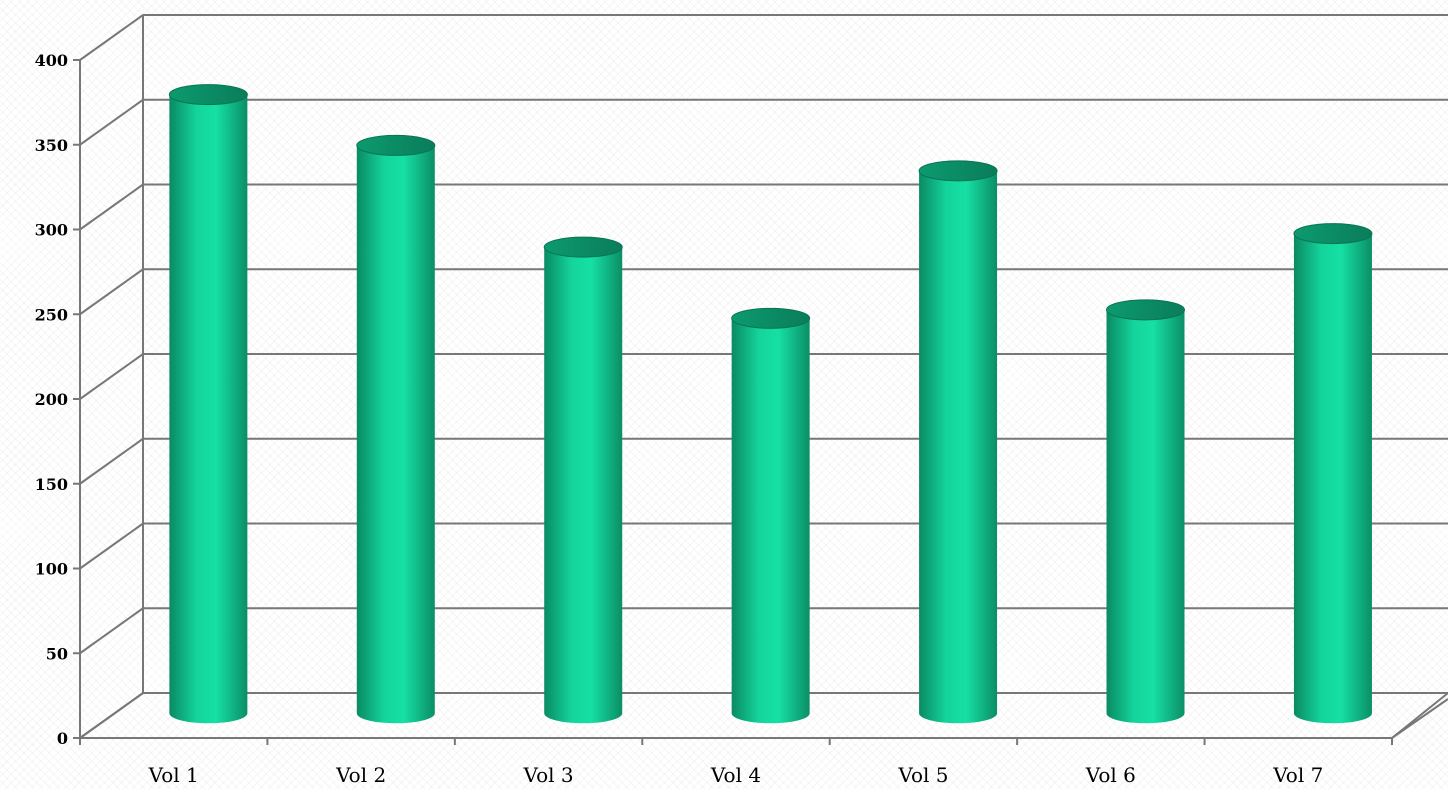 The image size is (1448, 789). What do you see at coordinates (1110, 775) in the screenshot?
I see `x-category-label: Vol 6` at bounding box center [1110, 775].